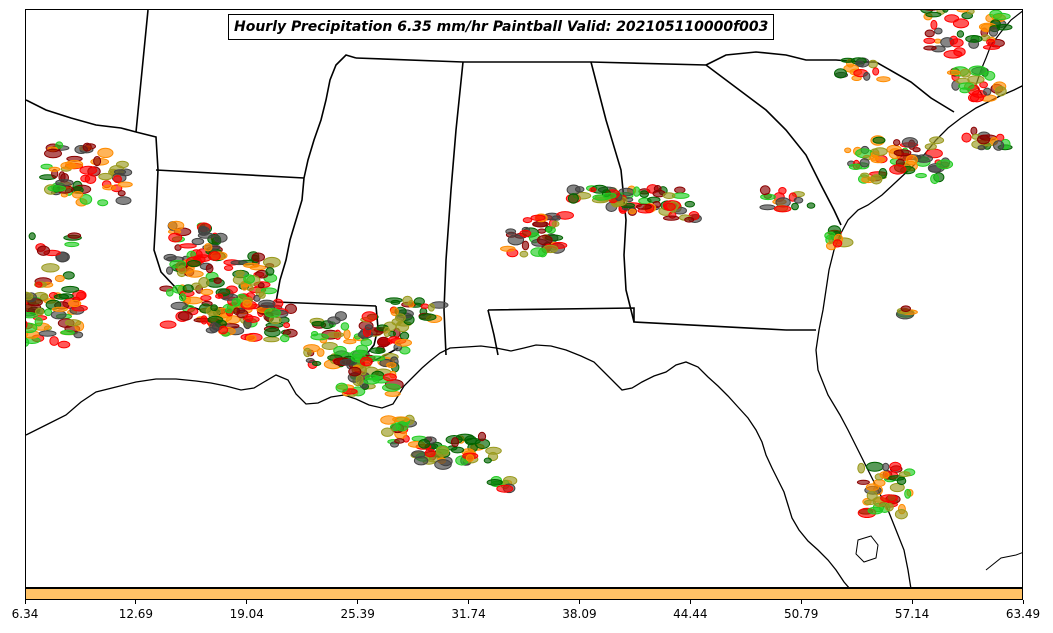 Image resolution: width=1053 pixels, height=633 pixels. I want to click on colorbar-tick-label: 44.44, so click(690, 614).